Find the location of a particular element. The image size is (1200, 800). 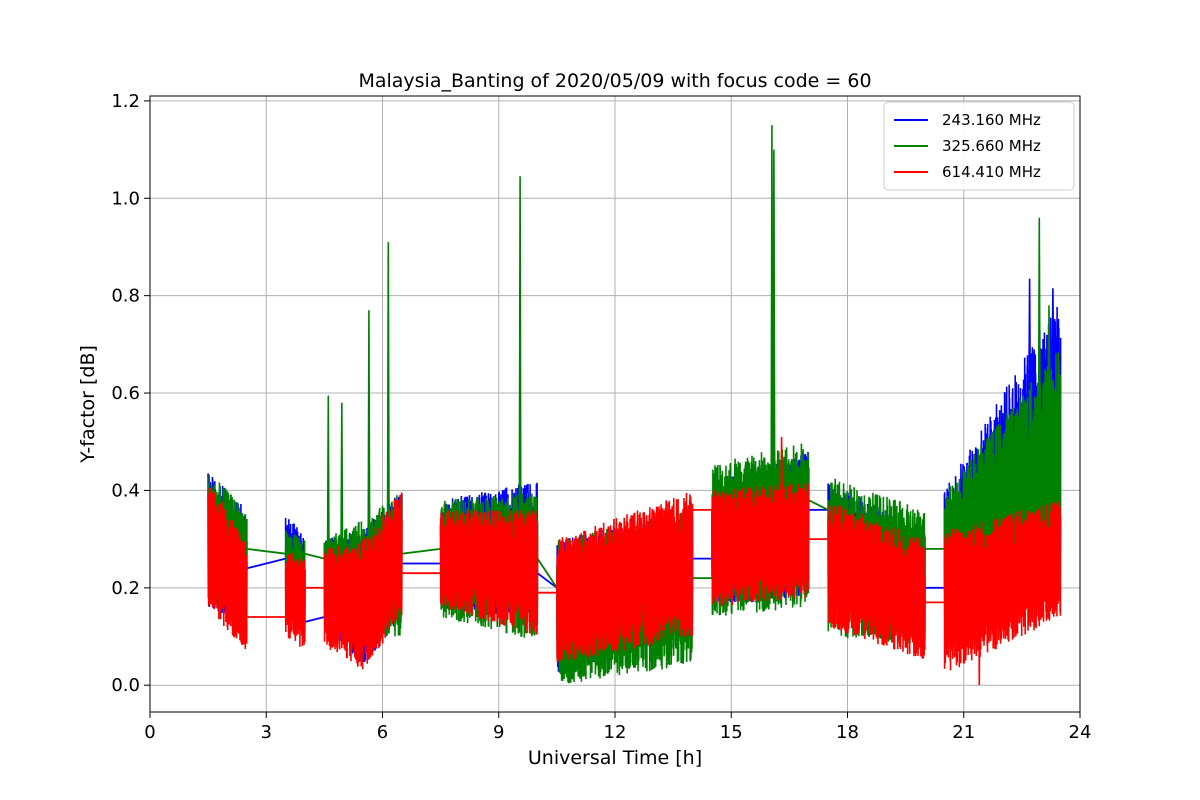

x-tick-label: 0 is located at coordinates (149, 732).